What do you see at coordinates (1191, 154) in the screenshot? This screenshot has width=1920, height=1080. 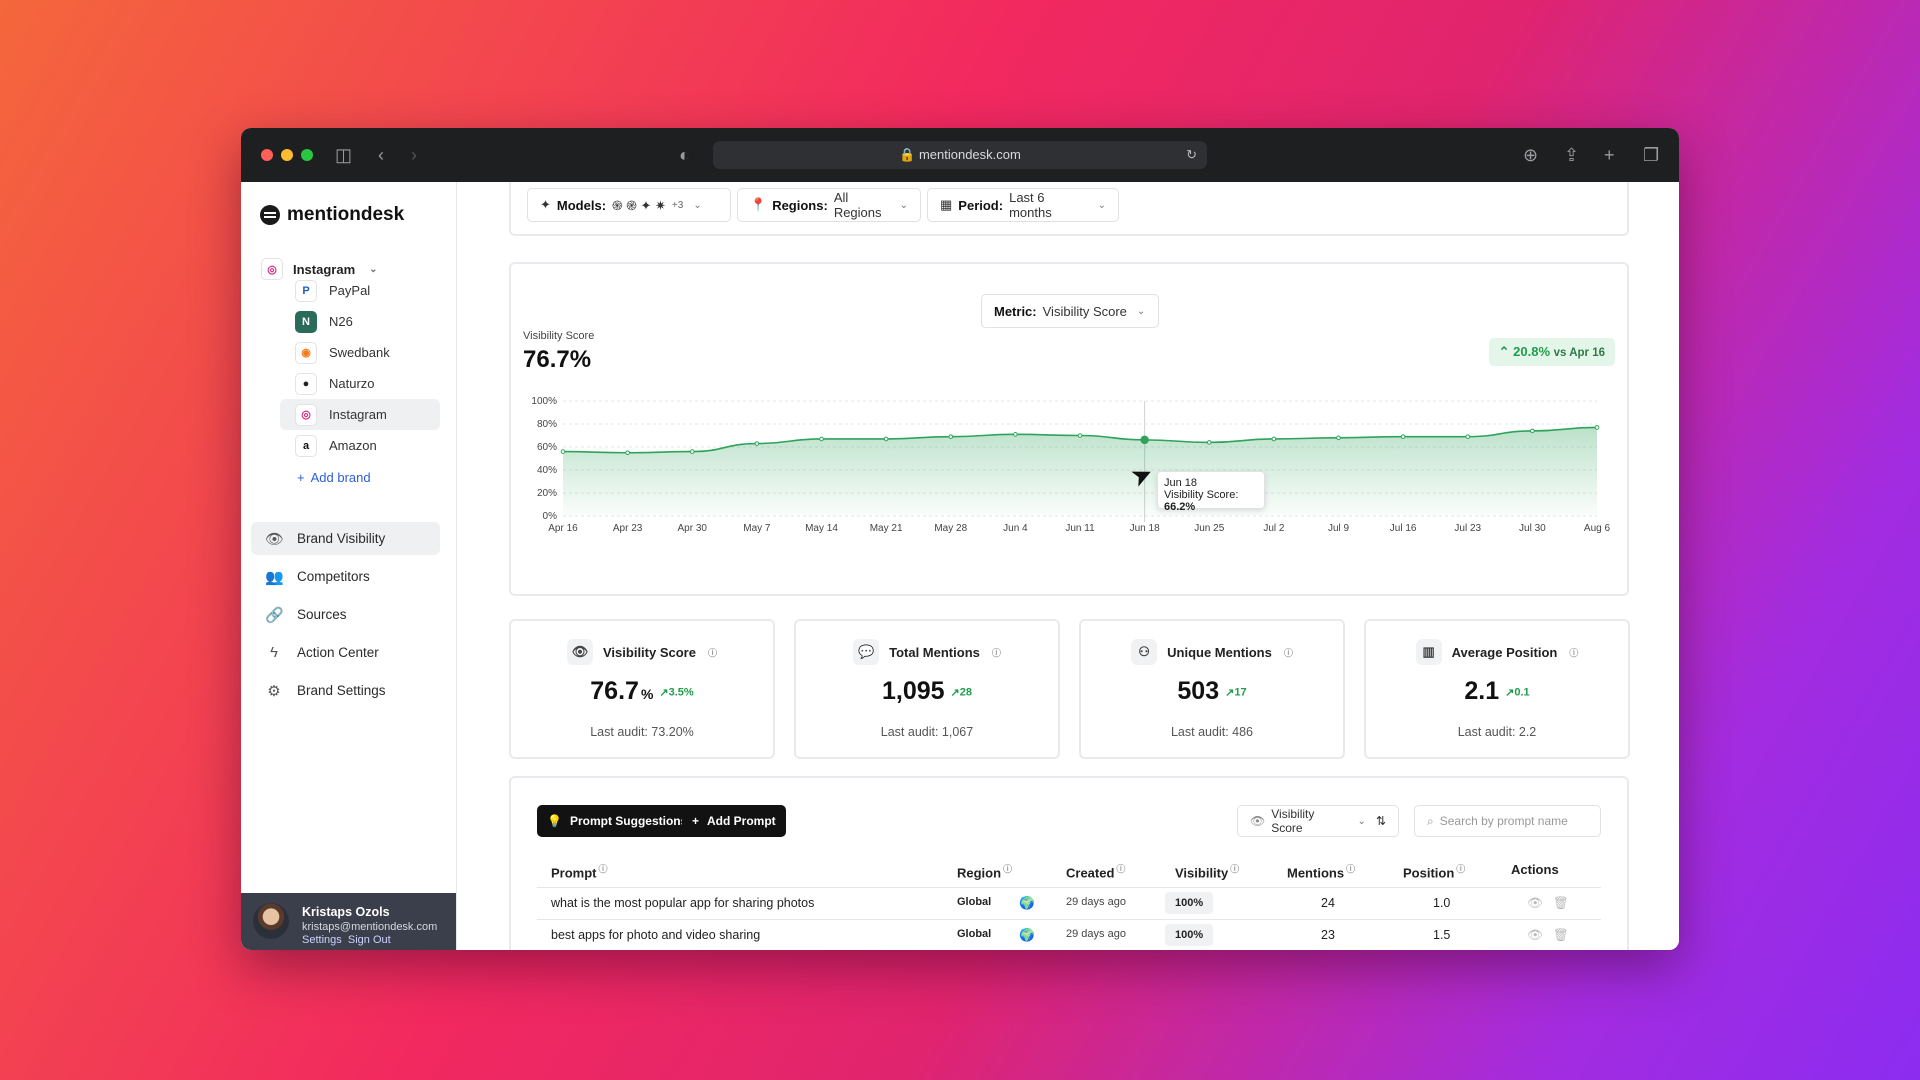 I see `reload-icon: ↻` at bounding box center [1191, 154].